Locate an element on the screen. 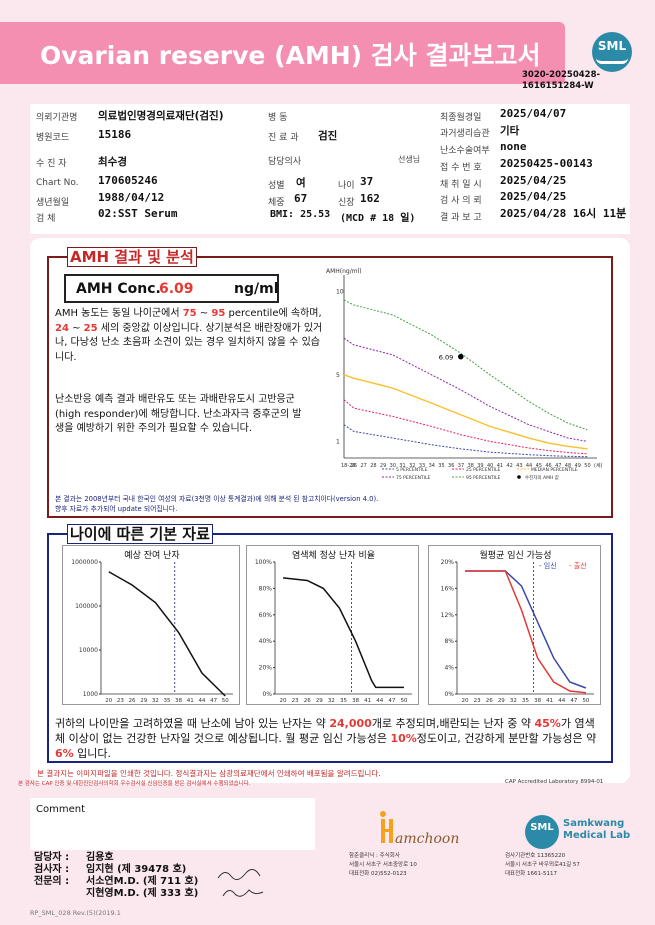 This screenshot has height=925, width=655. specimen-label: 검 체 is located at coordinates (46, 219).